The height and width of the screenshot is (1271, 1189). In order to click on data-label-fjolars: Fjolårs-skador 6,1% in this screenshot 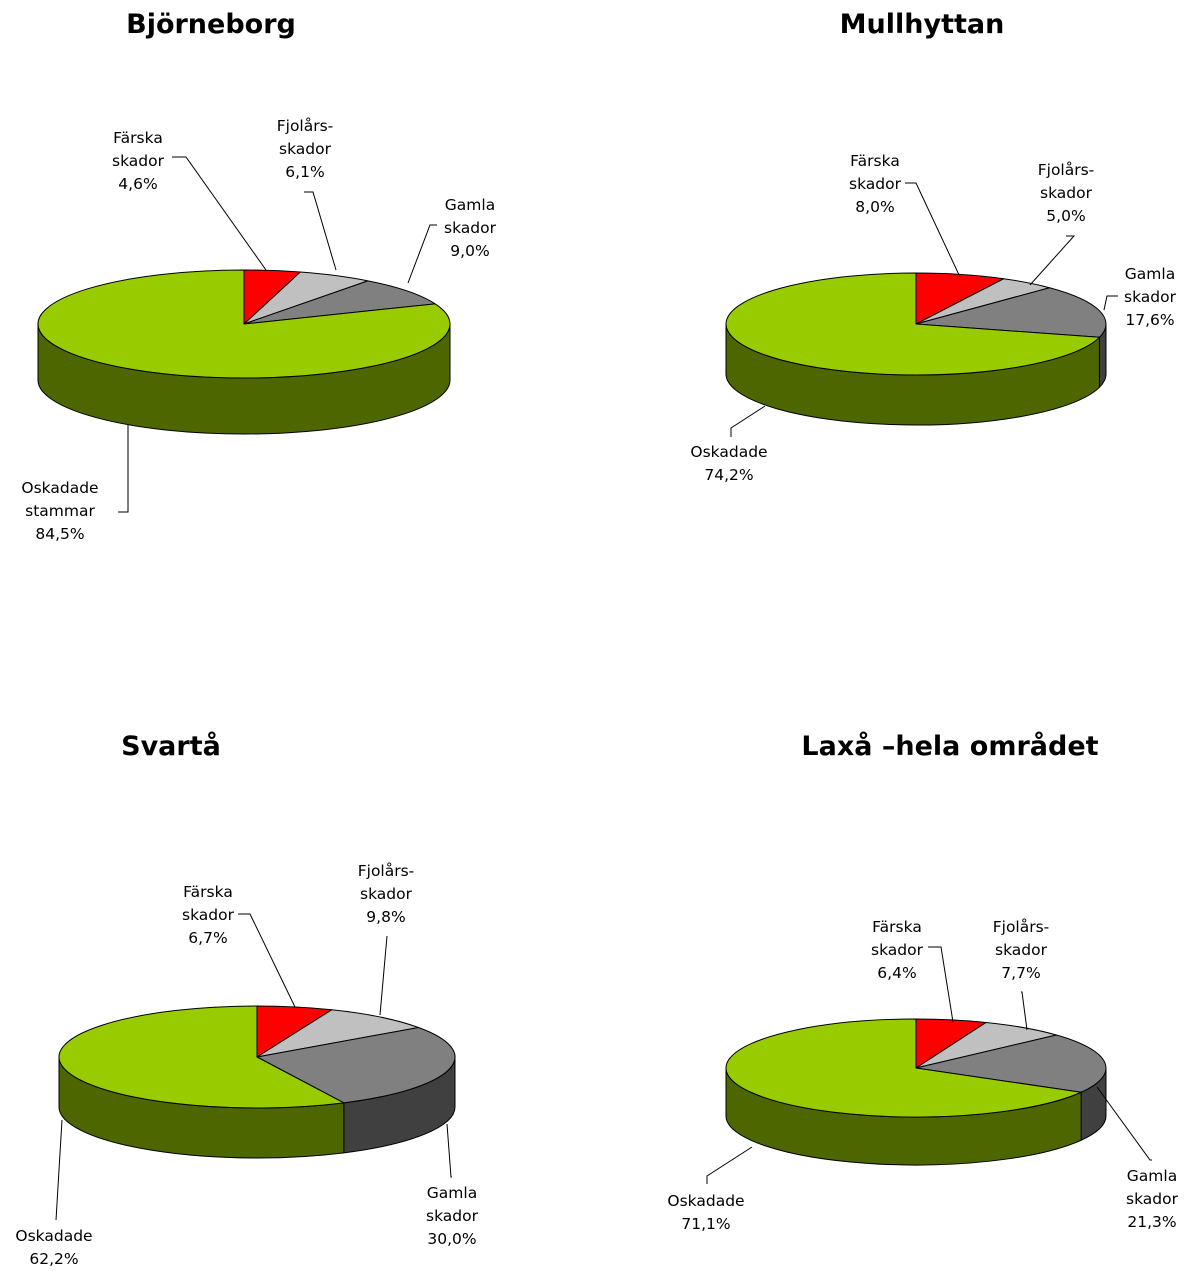, I will do `click(305, 149)`.